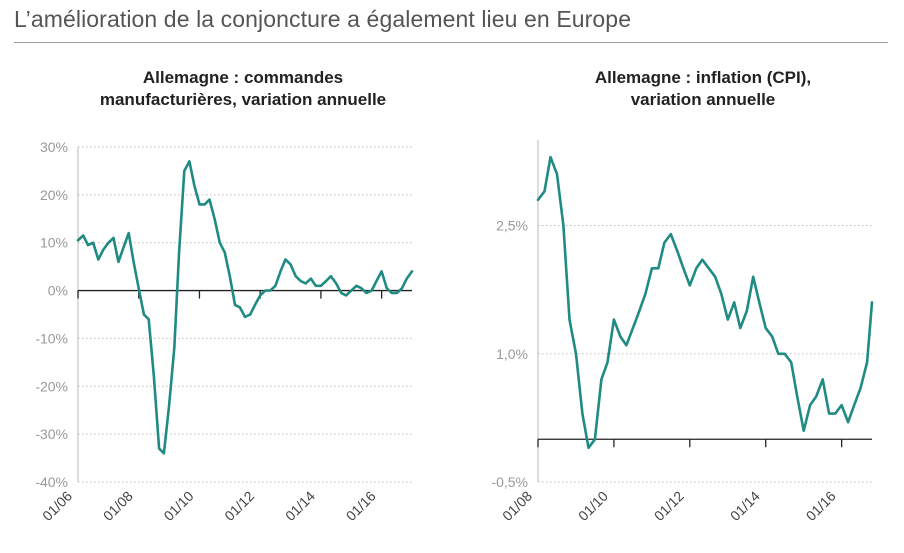 The height and width of the screenshot is (553, 904). Describe the element at coordinates (58, 291) in the screenshot. I see `chart-1-y-tick-label: 0%` at that location.